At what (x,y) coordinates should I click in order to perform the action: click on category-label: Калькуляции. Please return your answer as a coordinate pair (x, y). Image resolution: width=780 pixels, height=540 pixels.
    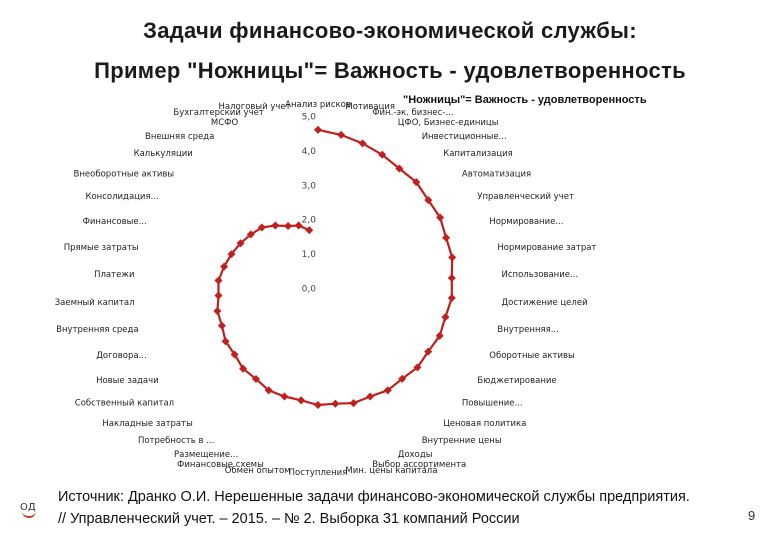
    Looking at the image, I should click on (163, 154).